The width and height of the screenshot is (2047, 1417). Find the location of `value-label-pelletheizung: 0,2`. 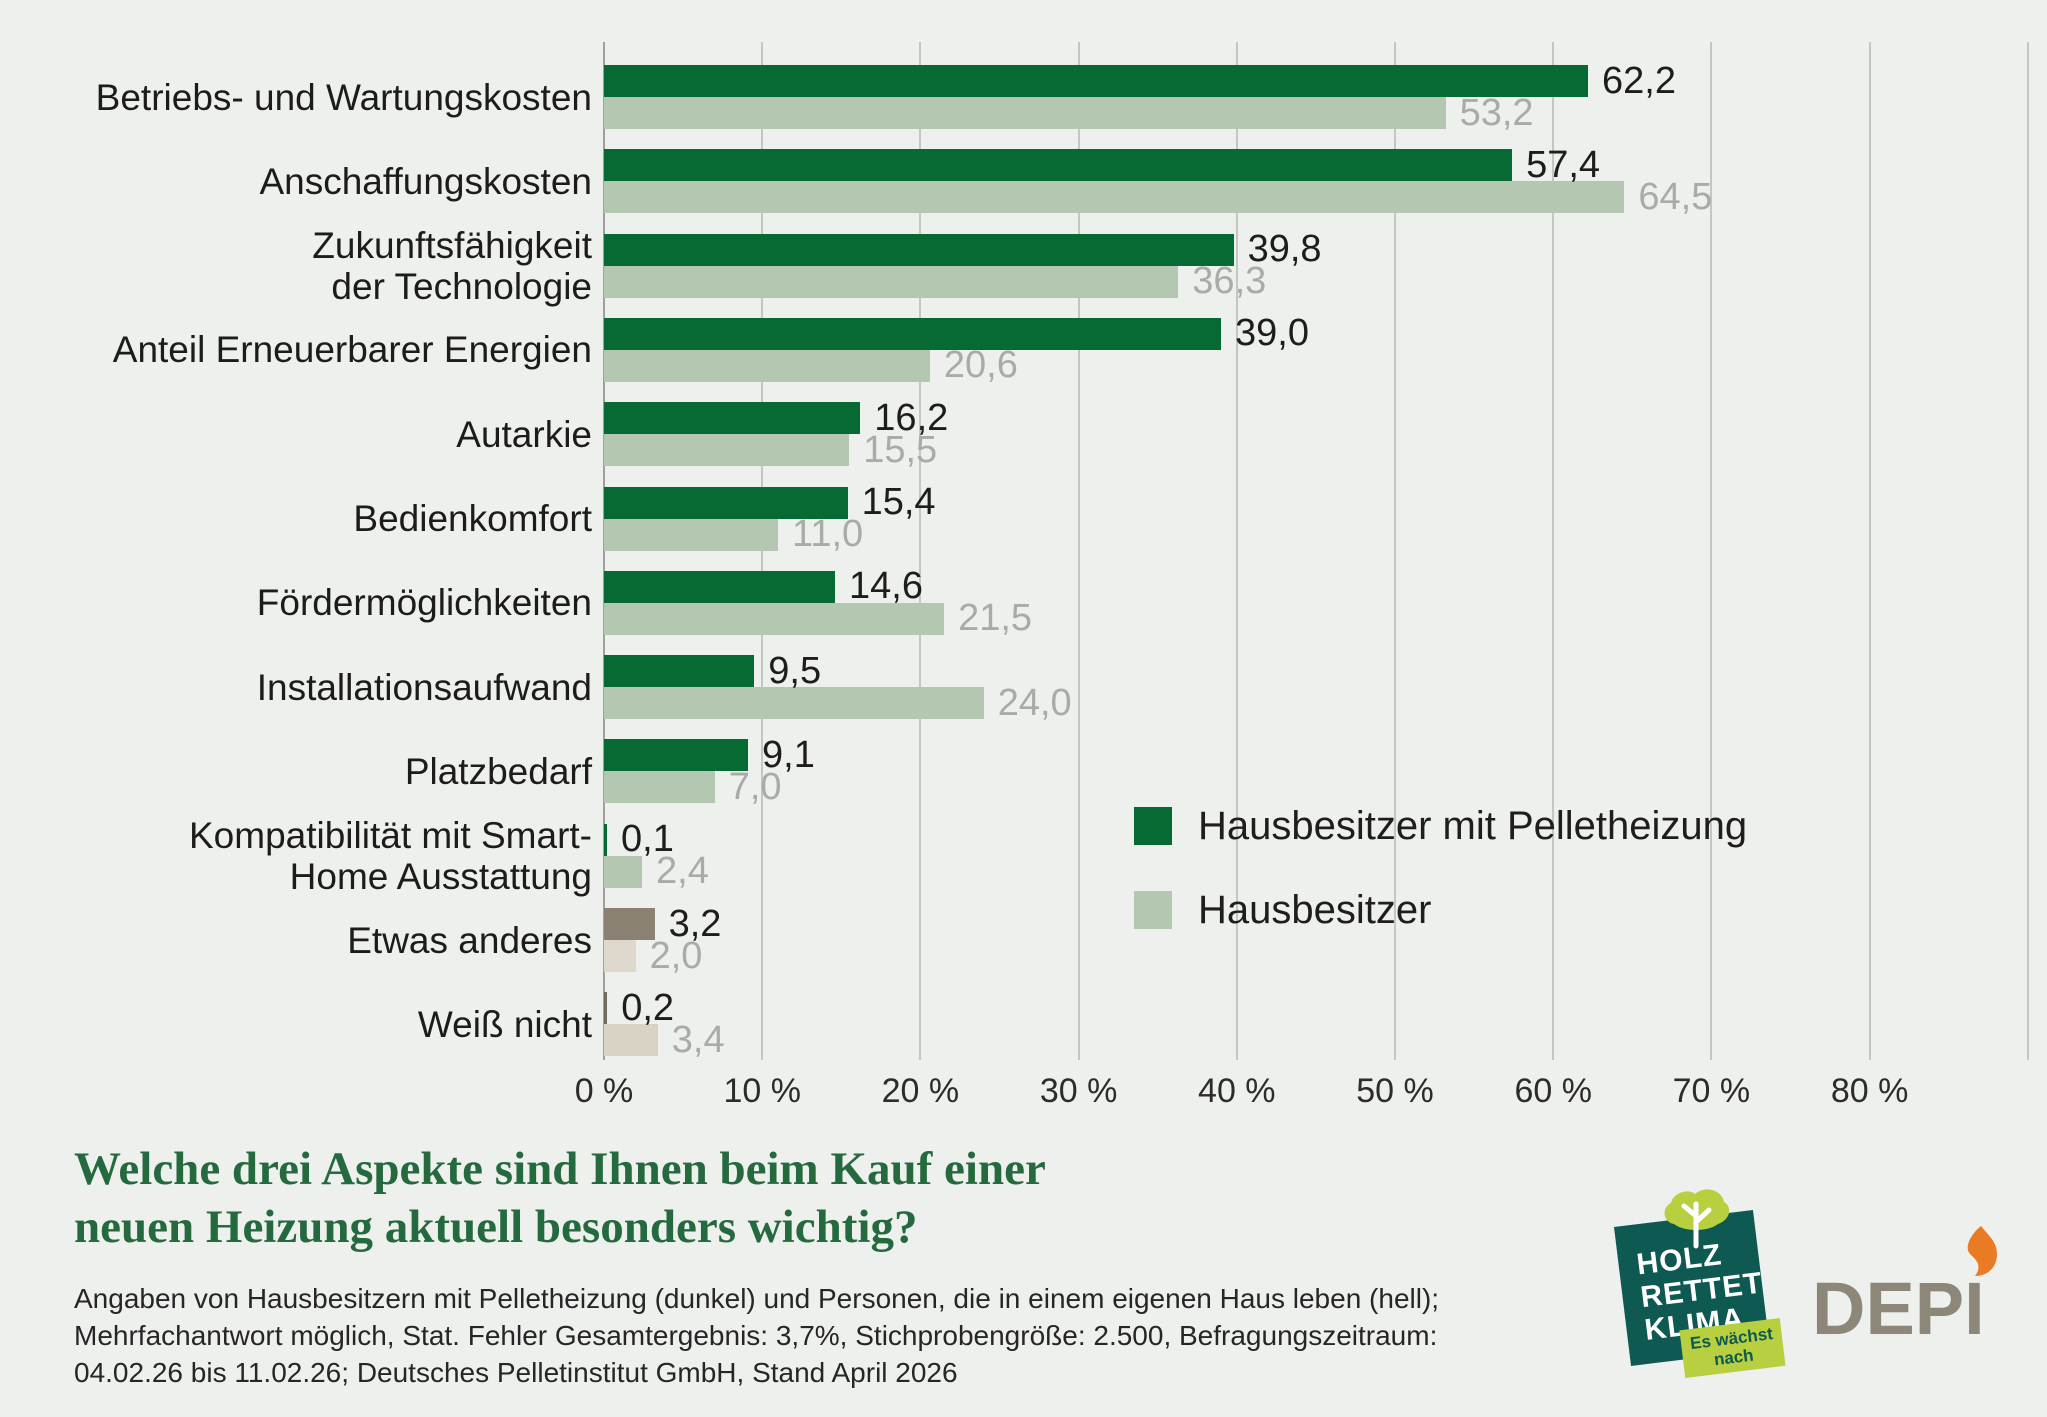

value-label-pelletheizung: 0,2 is located at coordinates (648, 1007).